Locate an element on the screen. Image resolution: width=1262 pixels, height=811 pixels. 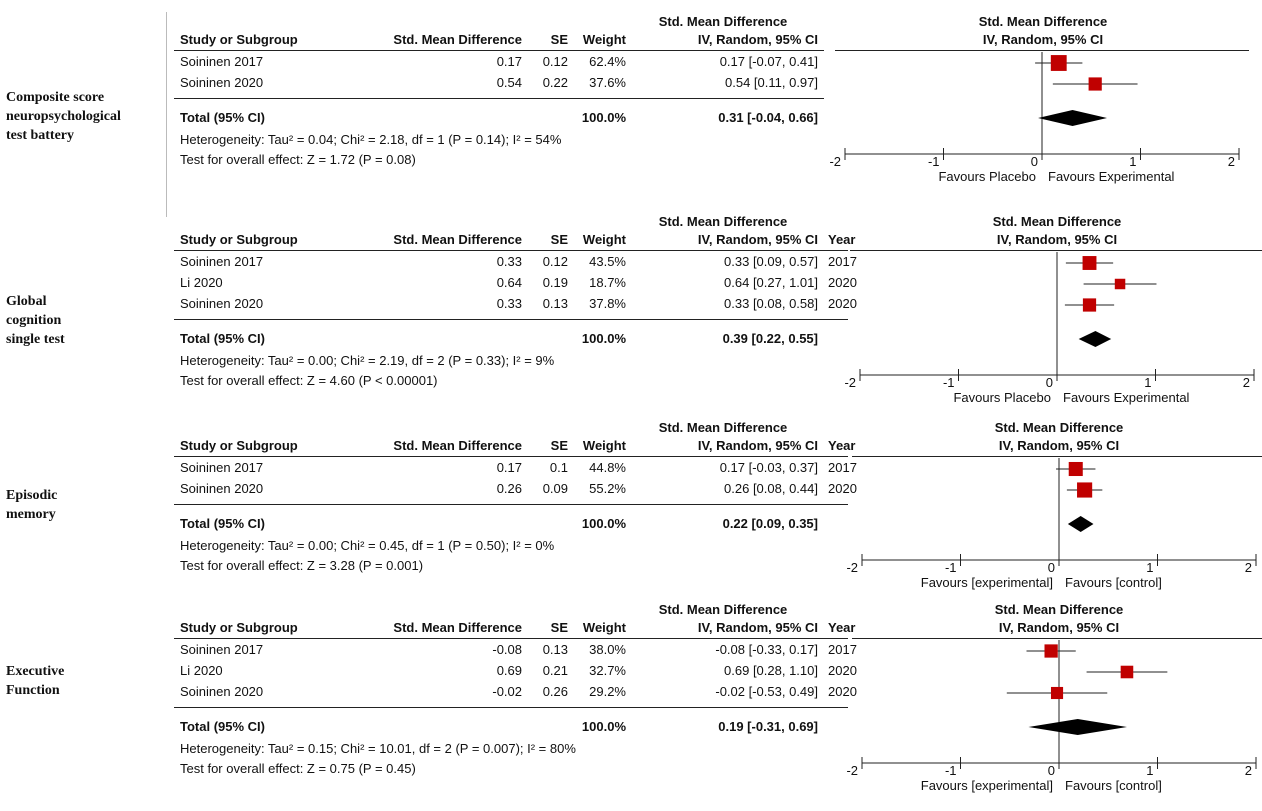
plot-header-top: Std. Mean Difference is located at coordinates (1059, 609).